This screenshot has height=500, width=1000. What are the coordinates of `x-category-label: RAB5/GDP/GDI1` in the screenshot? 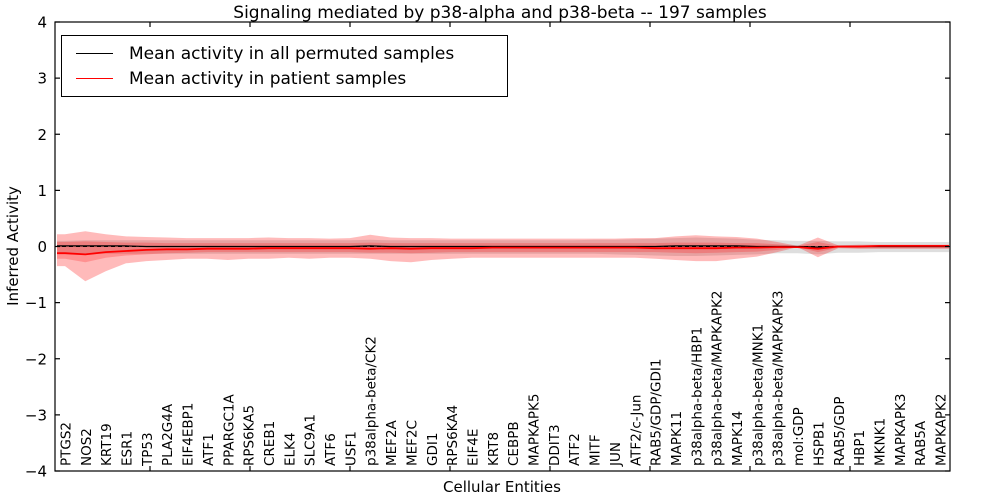 It's located at (657, 412).